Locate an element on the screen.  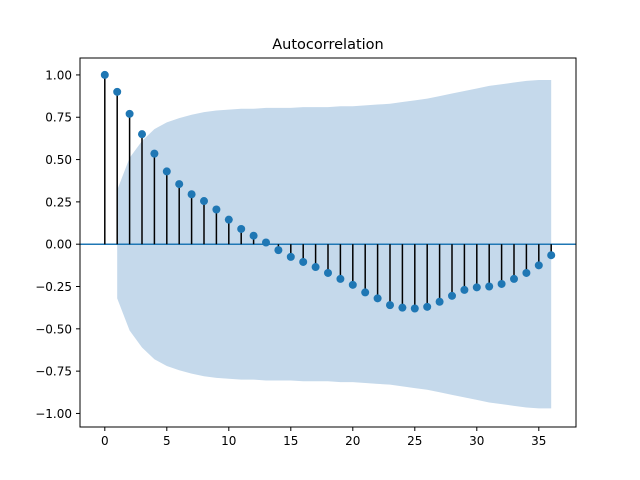
x-tick-label: 25 is located at coordinates (414, 441).